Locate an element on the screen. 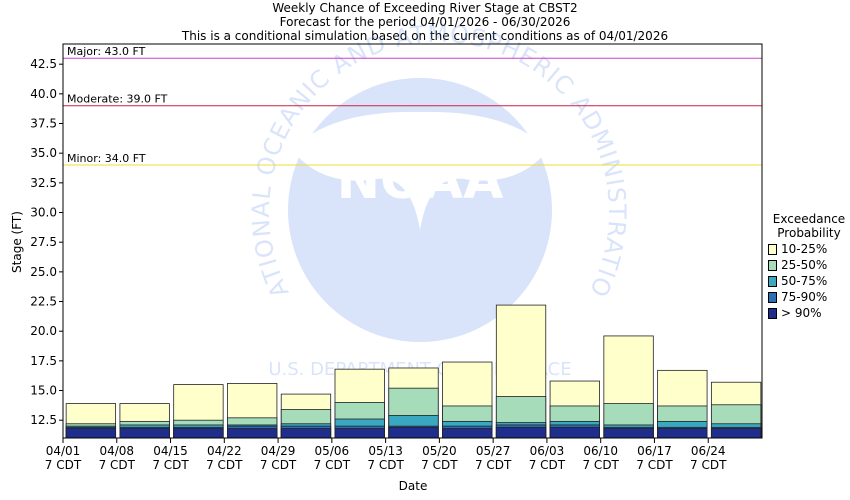 The height and width of the screenshot is (500, 850). noaa-logo-bird is located at coordinates (420, 170).